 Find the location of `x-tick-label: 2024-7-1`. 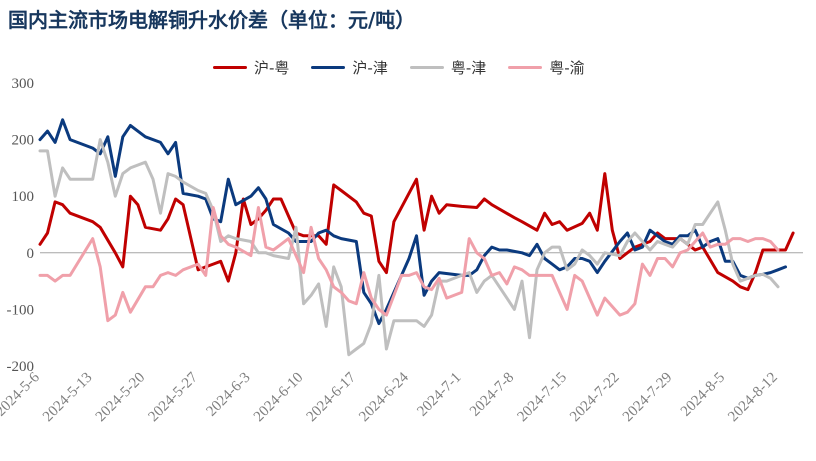

x-tick-label: 2024-7-1 is located at coordinates (439, 395).